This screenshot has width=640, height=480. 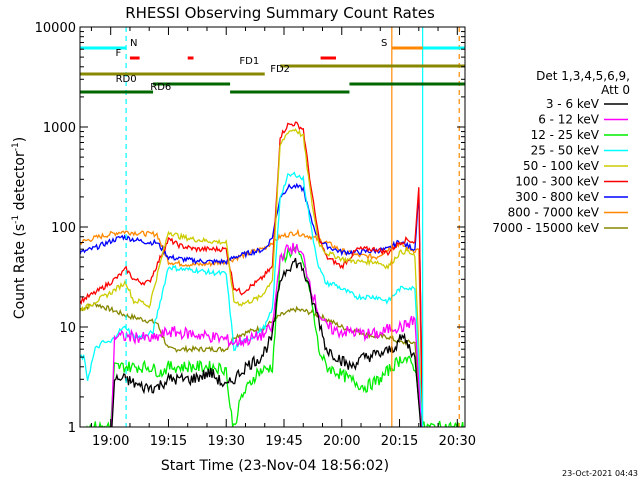 What do you see at coordinates (573, 104) in the screenshot?
I see `legend-label-0: 3 - 6 keV` at bounding box center [573, 104].